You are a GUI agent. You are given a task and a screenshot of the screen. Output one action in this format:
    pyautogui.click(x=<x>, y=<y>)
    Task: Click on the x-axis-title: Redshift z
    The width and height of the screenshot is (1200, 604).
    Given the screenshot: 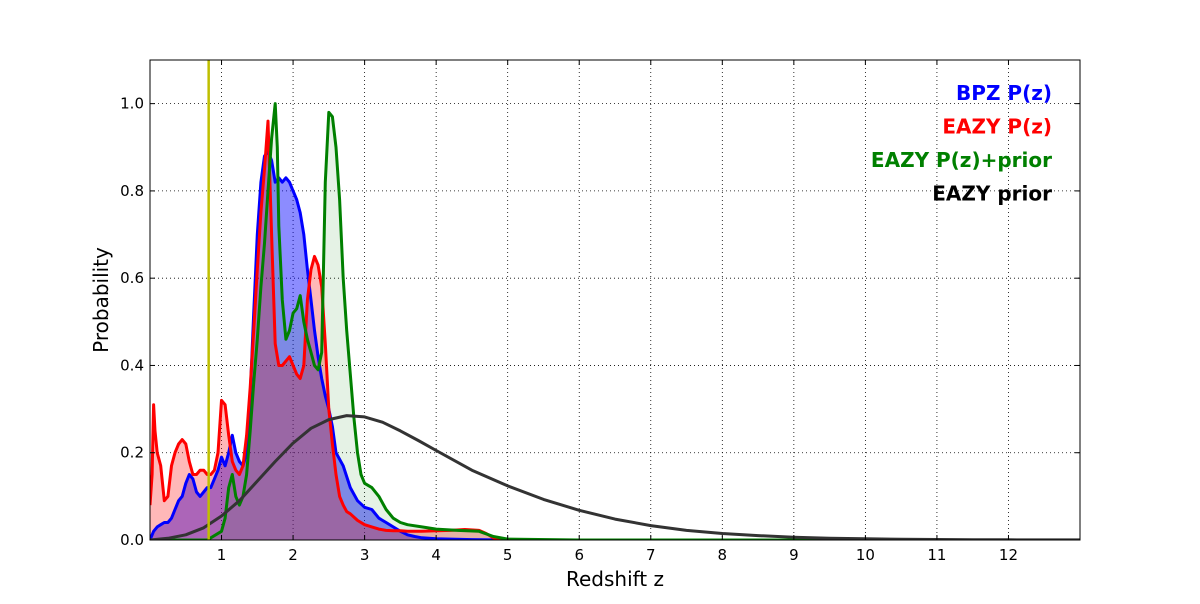 What is the action you would take?
    pyautogui.click(x=615, y=579)
    